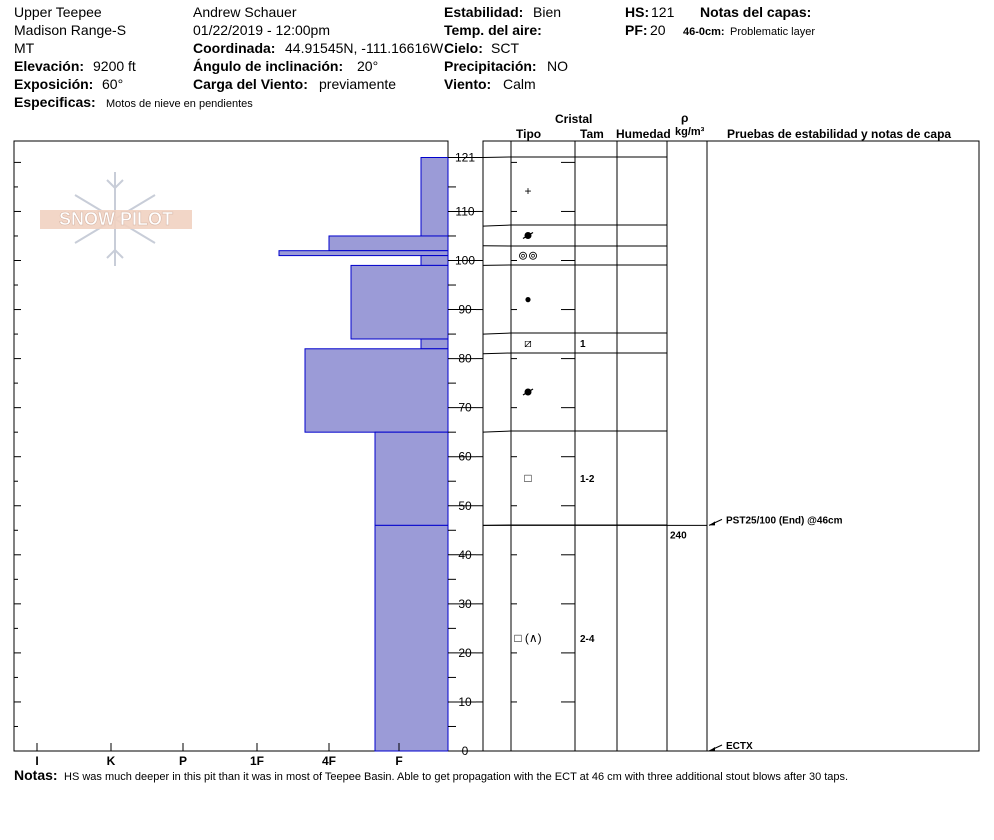 This screenshot has height=840, width=994. I want to click on tests-header: Pruebas de estabilidad y notas de capa, so click(839, 134).